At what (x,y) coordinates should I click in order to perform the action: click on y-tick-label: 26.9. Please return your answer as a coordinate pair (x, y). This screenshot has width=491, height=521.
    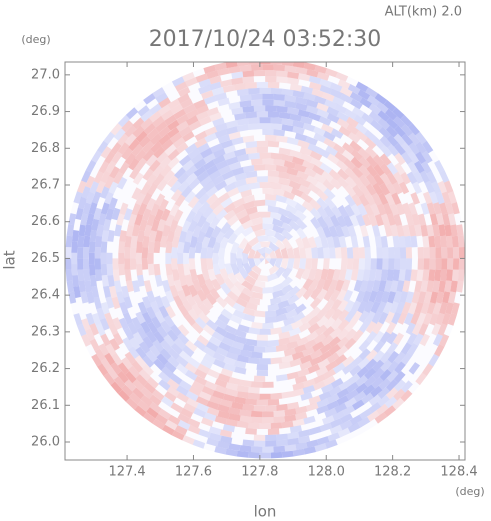
    Looking at the image, I should click on (45, 111).